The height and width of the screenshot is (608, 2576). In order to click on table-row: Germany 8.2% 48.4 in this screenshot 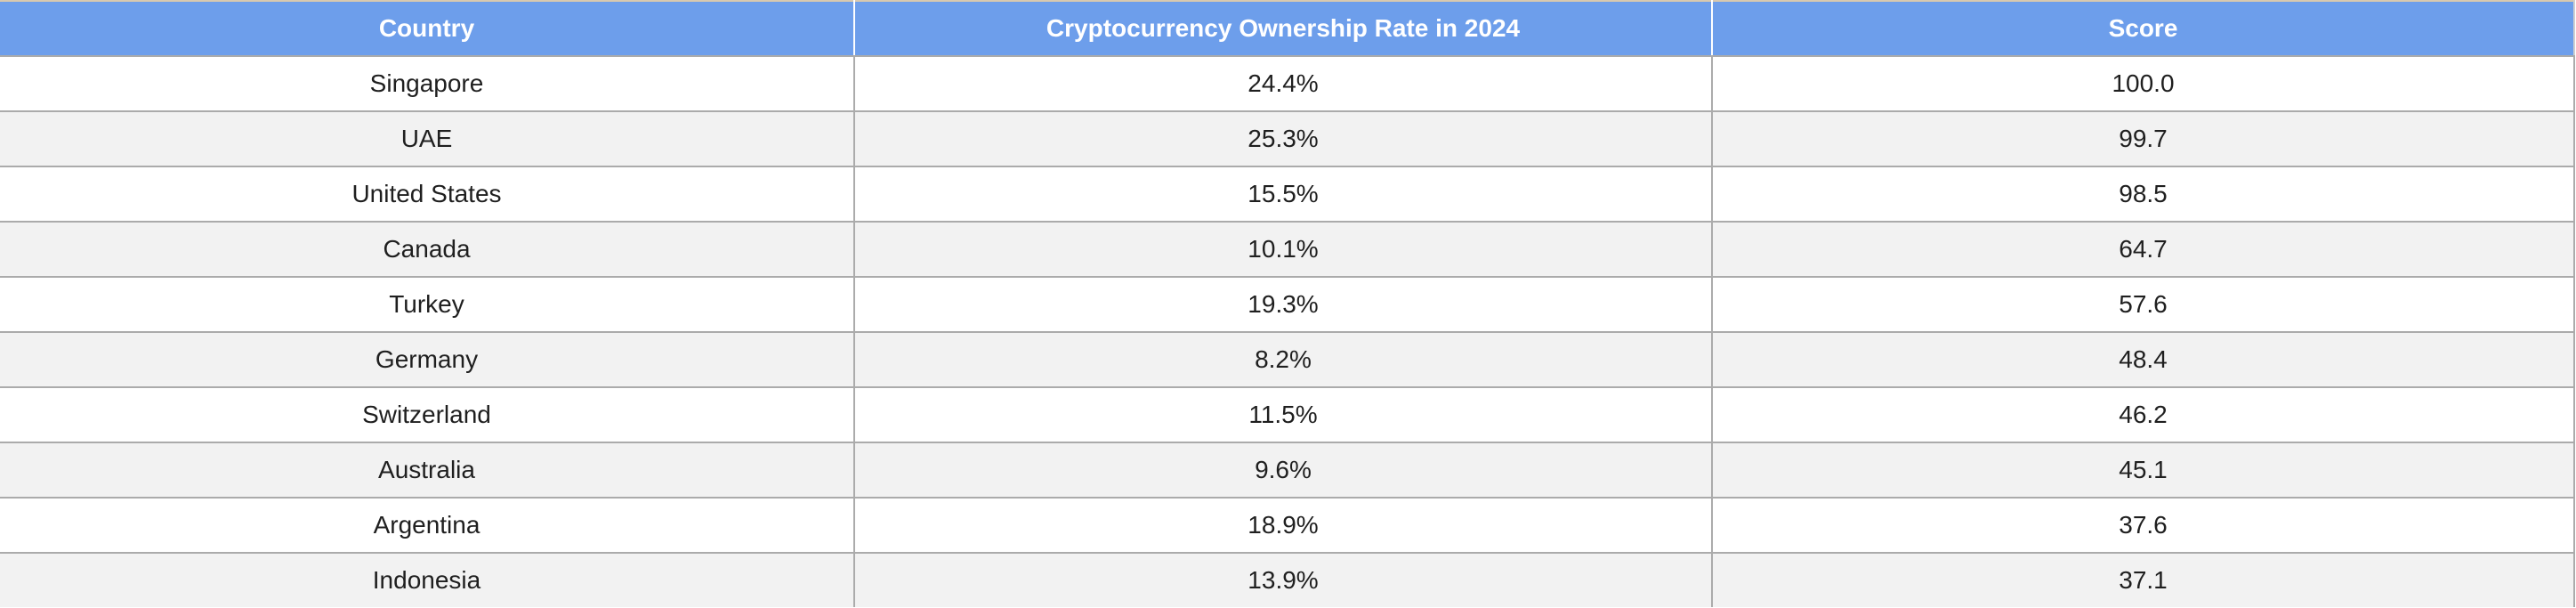, I will do `click(1287, 360)`.